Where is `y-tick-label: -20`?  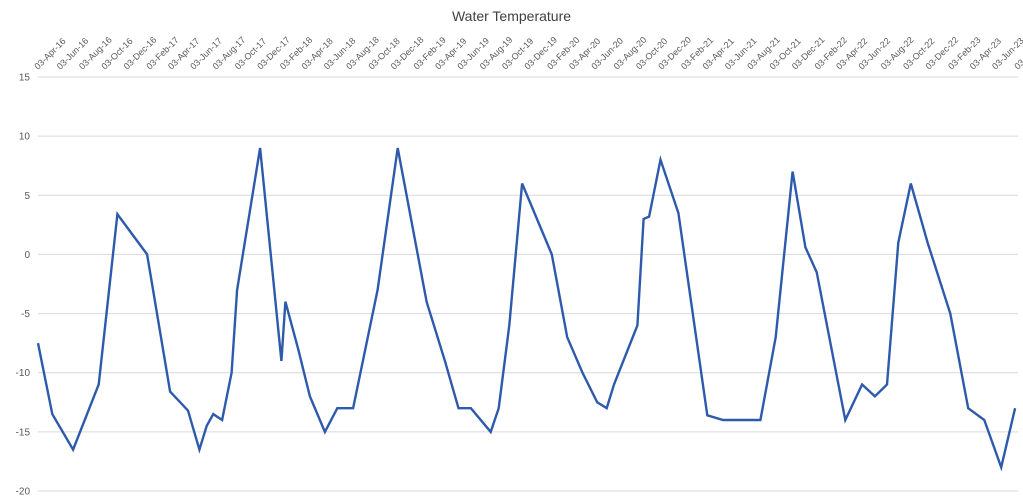 y-tick-label: -20 is located at coordinates (23, 492).